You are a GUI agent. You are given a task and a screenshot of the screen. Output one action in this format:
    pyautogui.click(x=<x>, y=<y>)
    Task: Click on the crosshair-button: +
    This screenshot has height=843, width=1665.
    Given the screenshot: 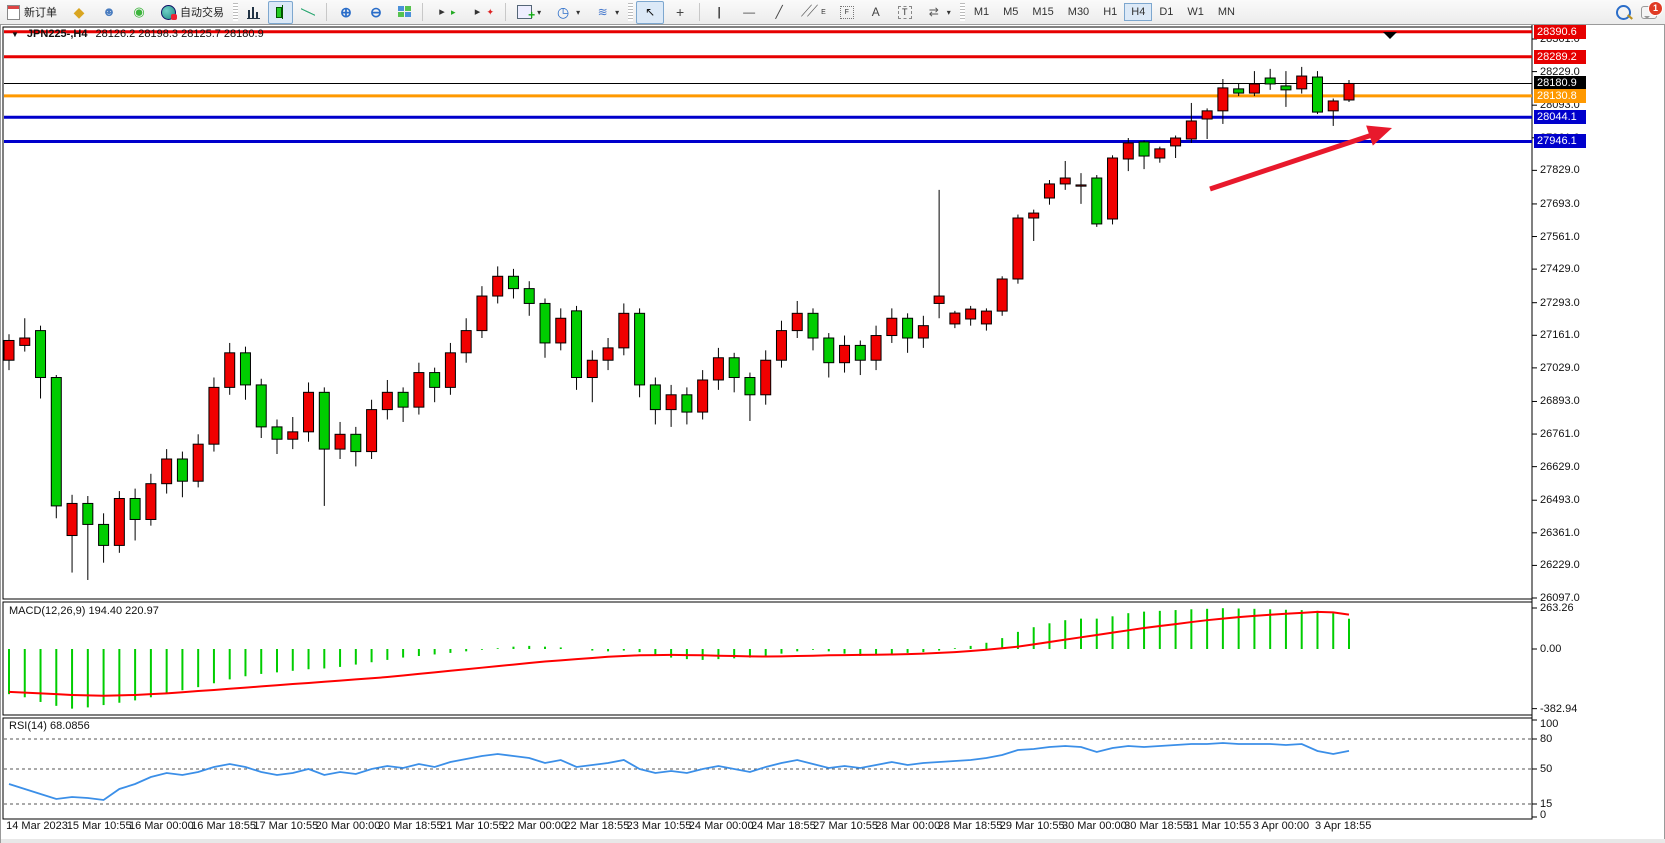 What is the action you would take?
    pyautogui.click(x=680, y=12)
    